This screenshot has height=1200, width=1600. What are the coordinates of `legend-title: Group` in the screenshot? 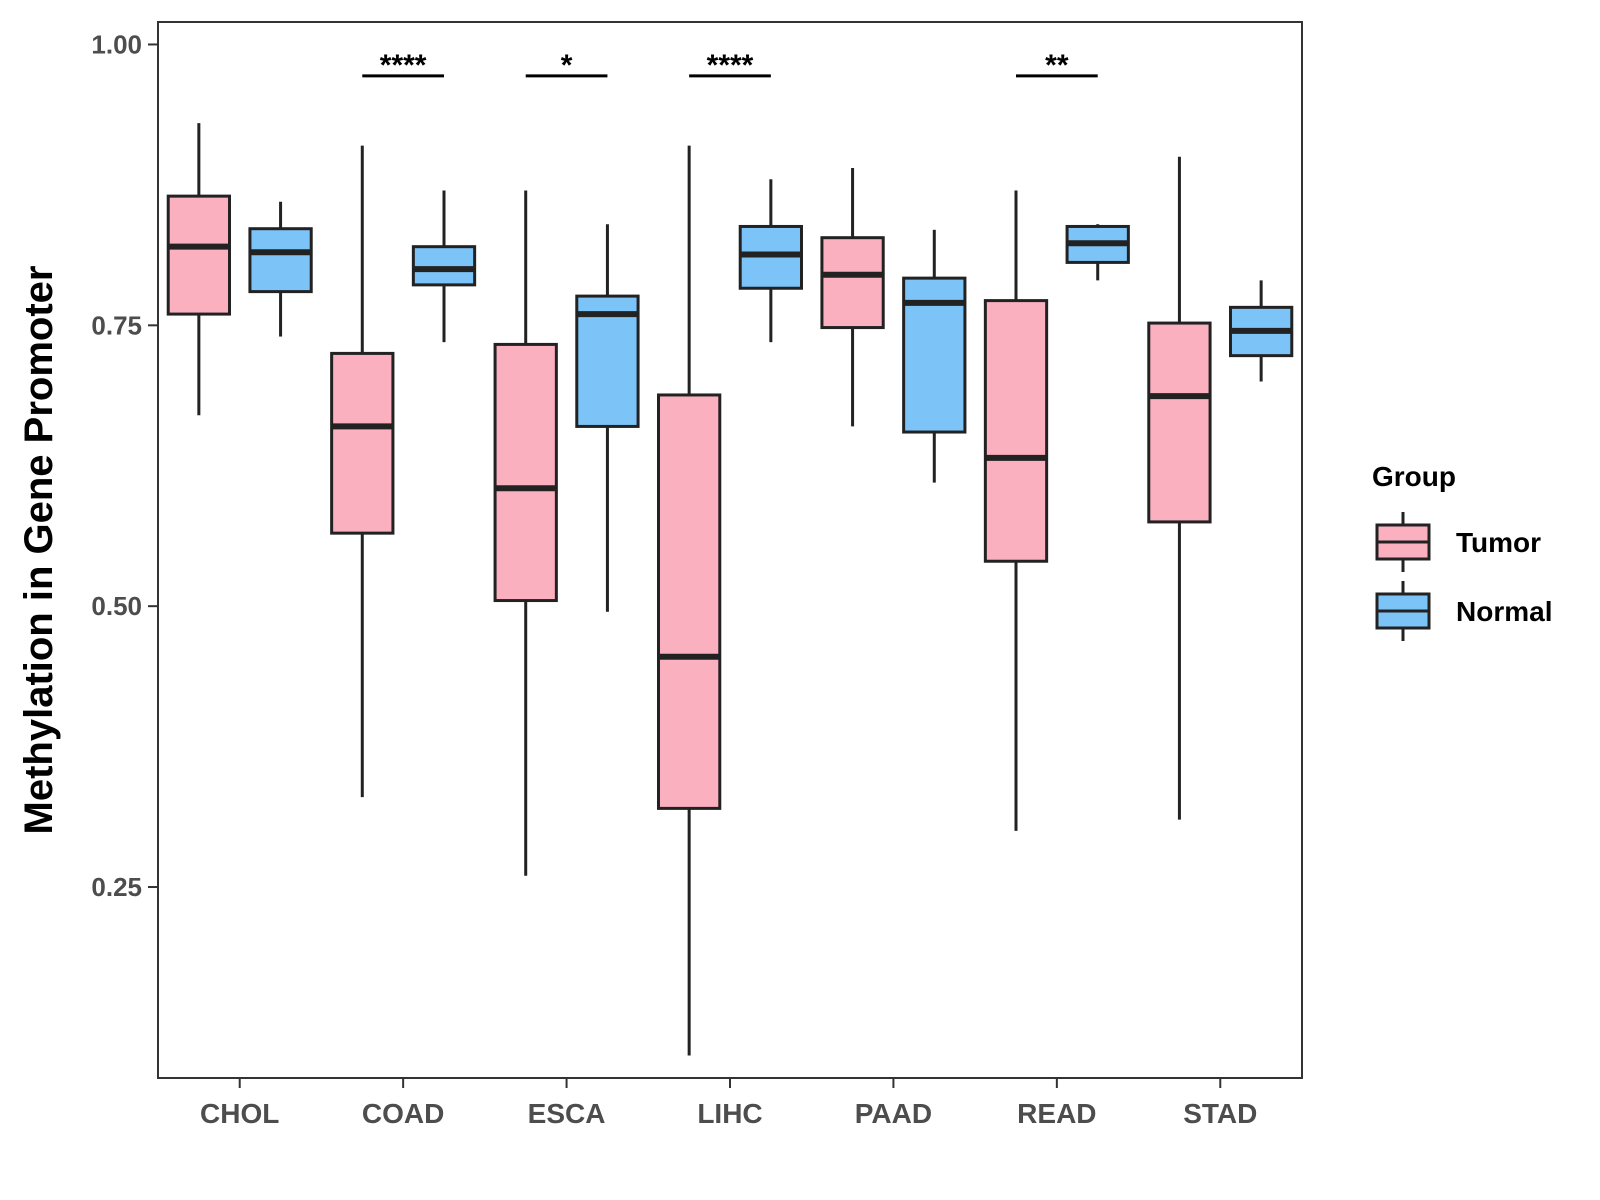 It's located at (1414, 476).